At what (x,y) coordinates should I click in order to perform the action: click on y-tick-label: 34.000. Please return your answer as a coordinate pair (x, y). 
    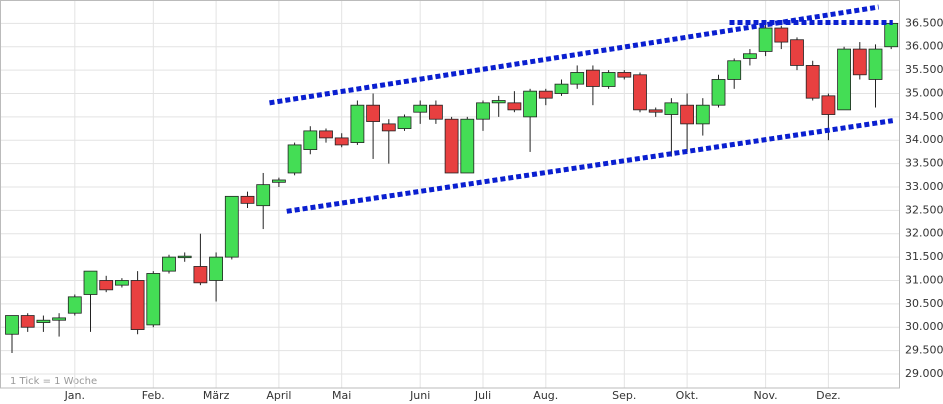
    Looking at the image, I should click on (924, 139).